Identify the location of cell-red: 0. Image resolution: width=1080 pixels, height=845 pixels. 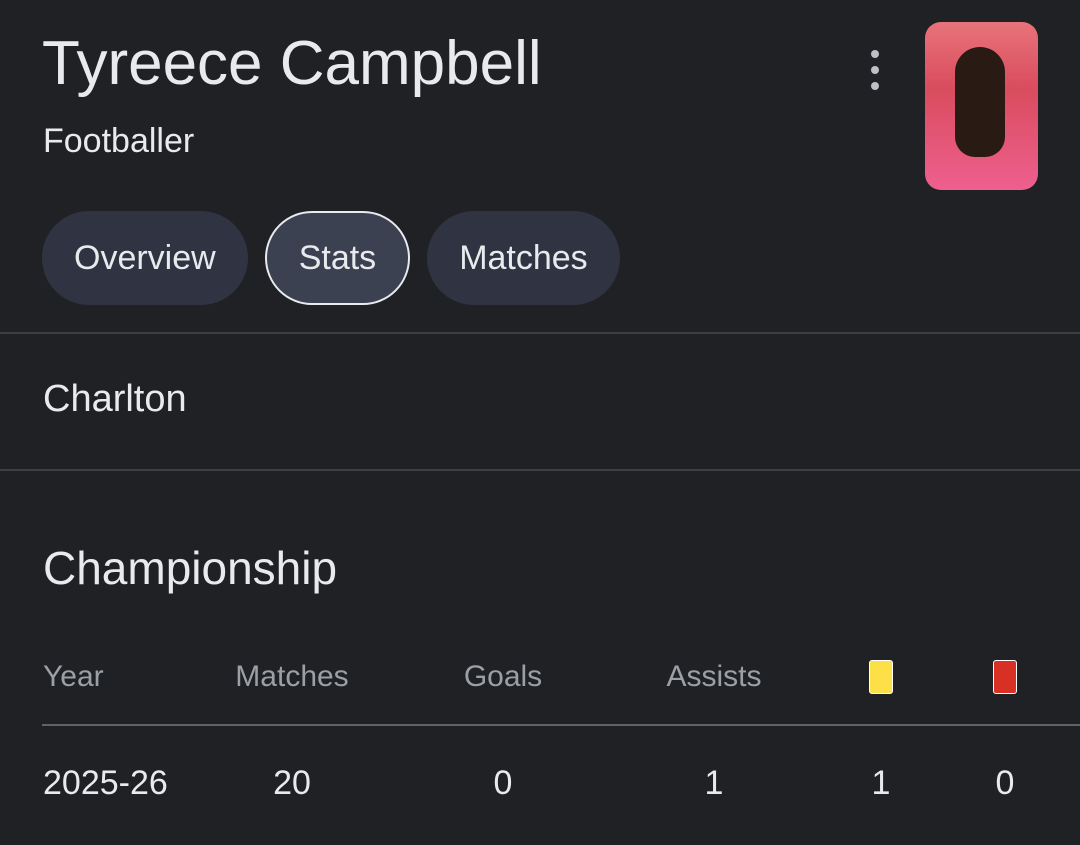
(1005, 783).